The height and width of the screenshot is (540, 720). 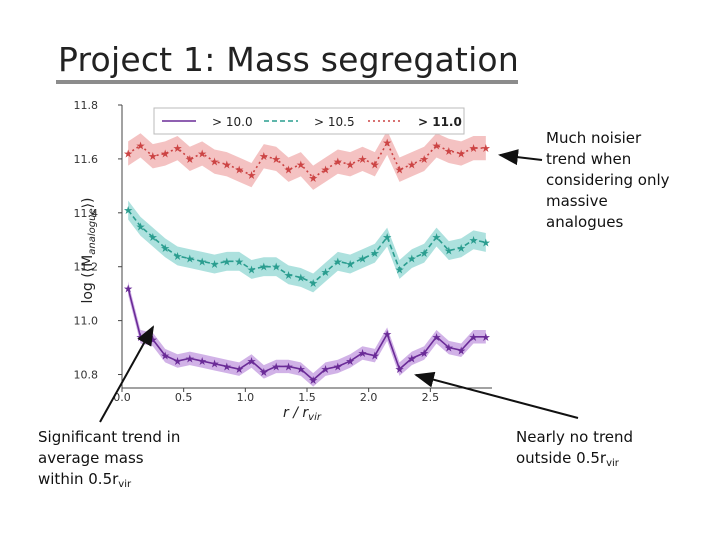 I want to click on y-tick-label: 11.8, so click(x=86, y=105).